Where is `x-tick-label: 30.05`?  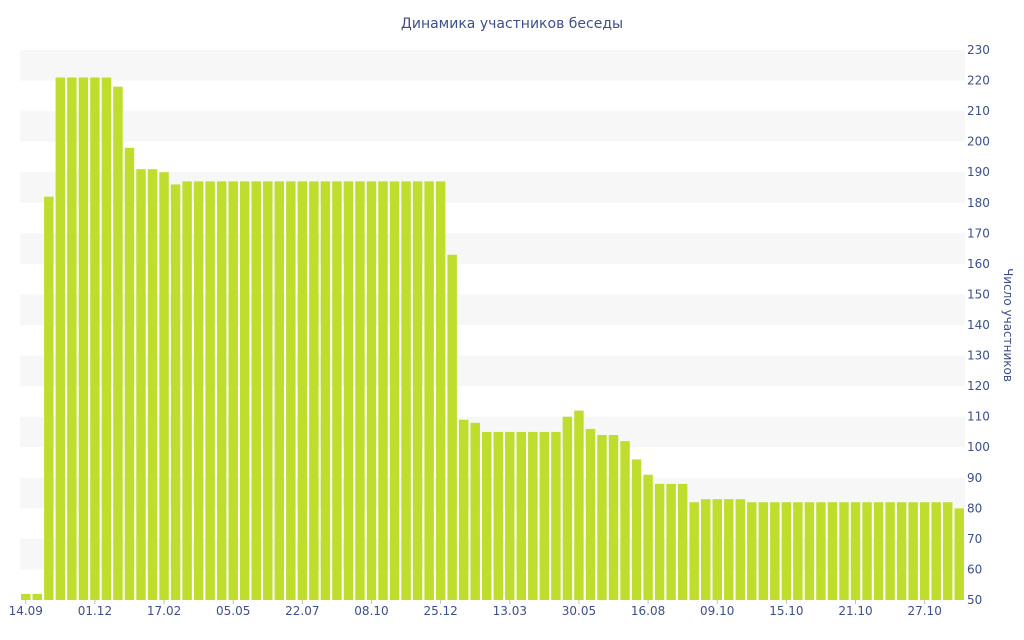 x-tick-label: 30.05 is located at coordinates (579, 611).